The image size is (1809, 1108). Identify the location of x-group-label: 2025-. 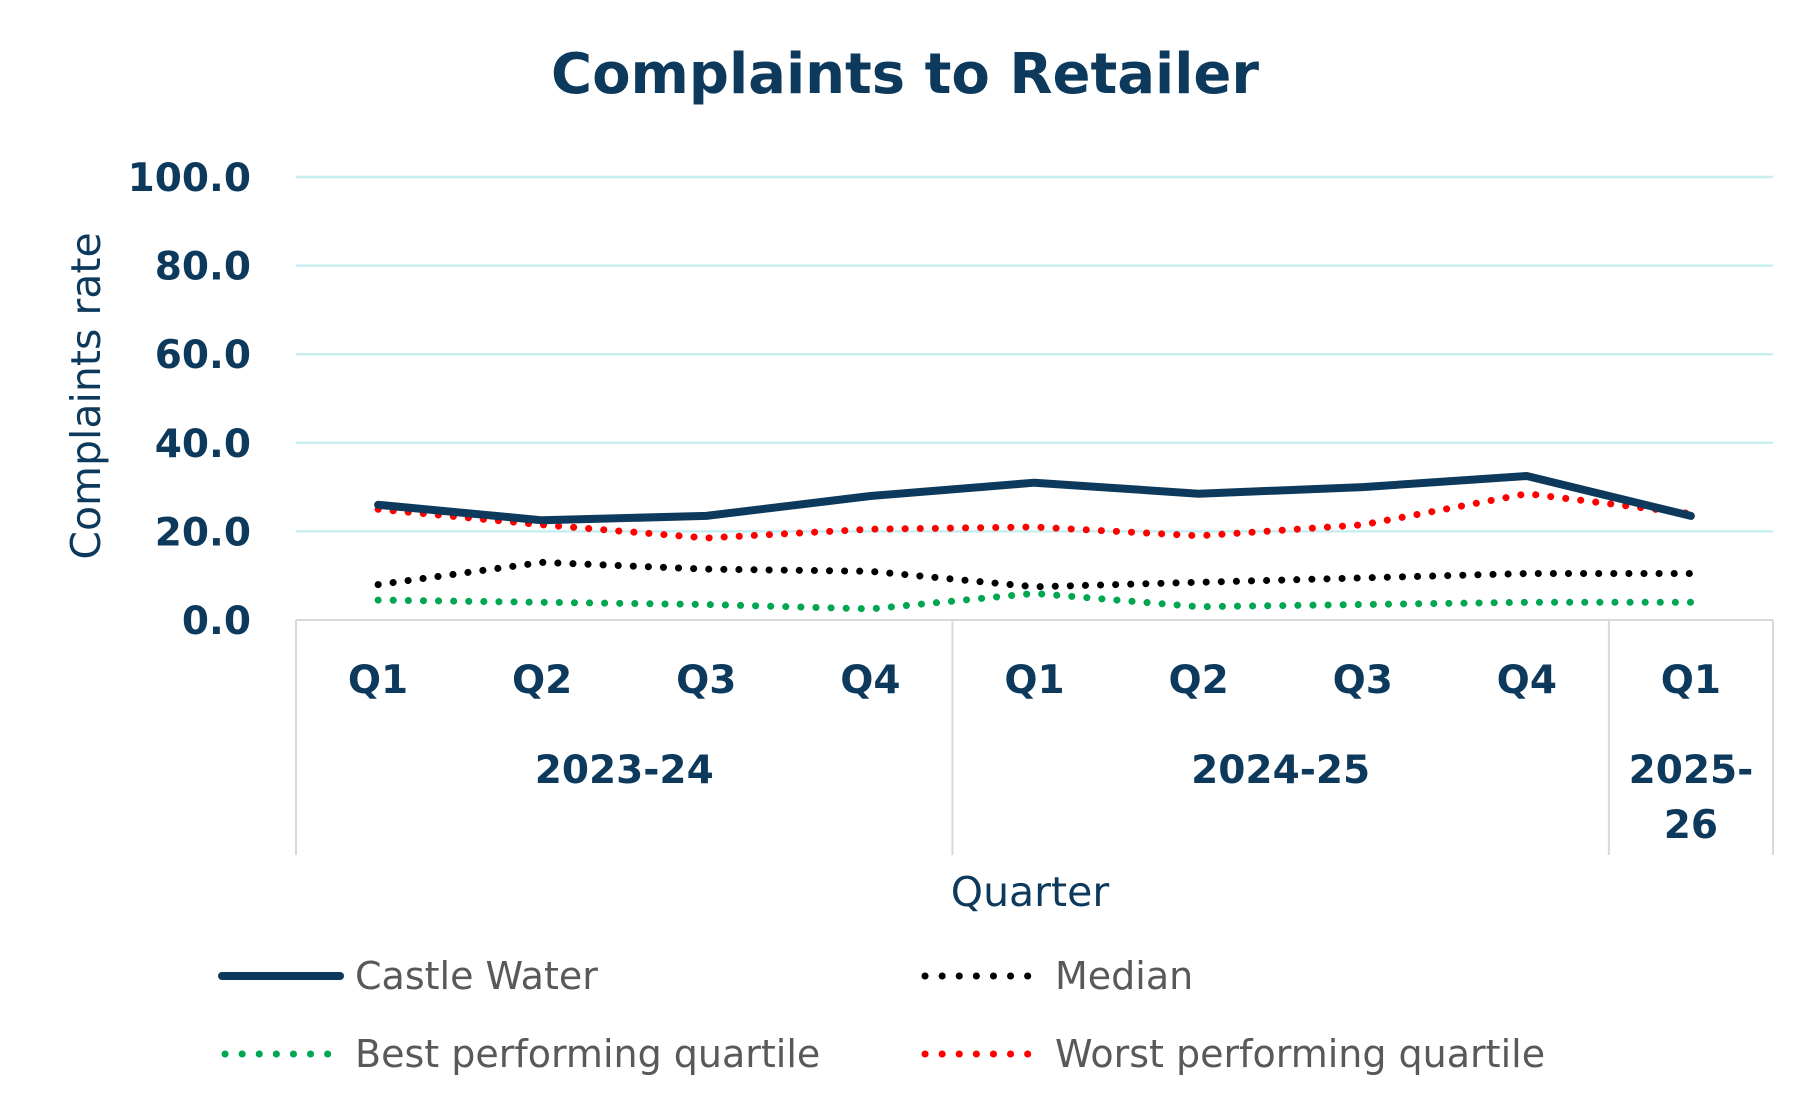
(1691, 770).